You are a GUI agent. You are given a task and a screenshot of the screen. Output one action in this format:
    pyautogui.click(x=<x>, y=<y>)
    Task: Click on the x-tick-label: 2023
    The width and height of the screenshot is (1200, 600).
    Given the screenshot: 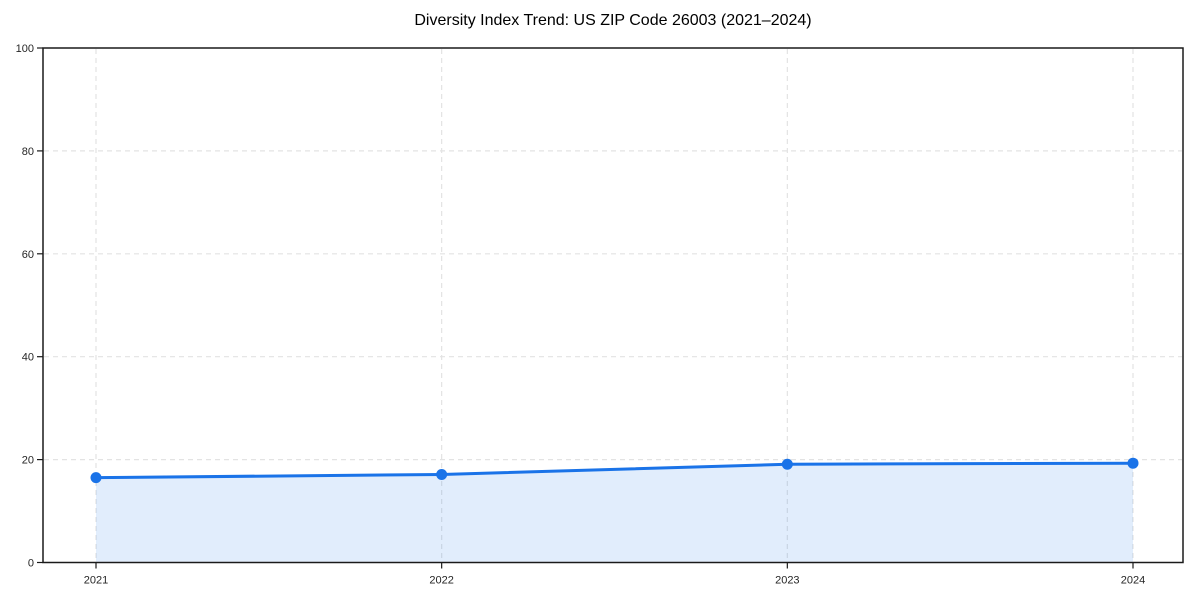 What is the action you would take?
    pyautogui.click(x=787, y=581)
    